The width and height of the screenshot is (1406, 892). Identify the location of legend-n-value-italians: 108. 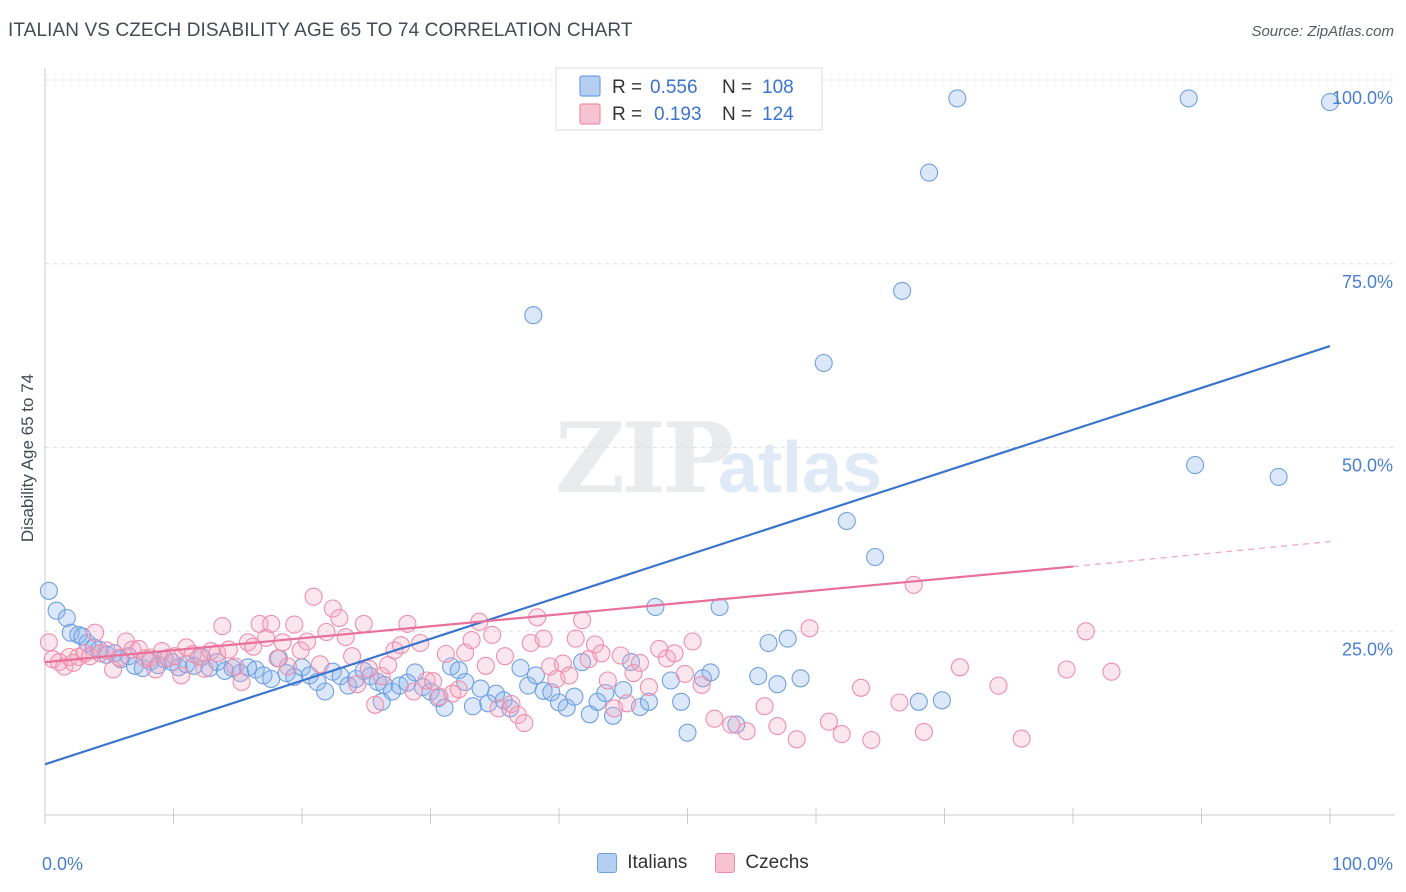
(778, 87).